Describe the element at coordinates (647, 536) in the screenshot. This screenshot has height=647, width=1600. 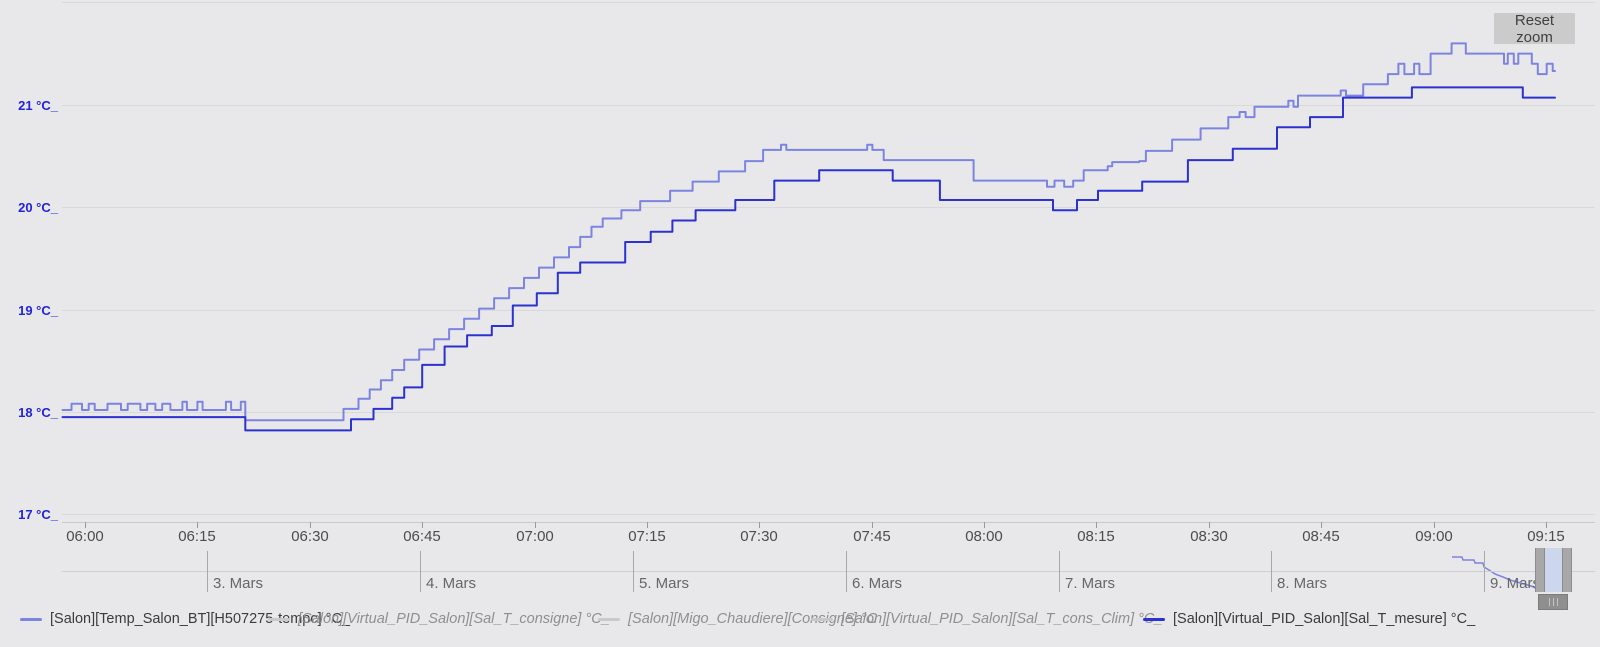
I see `x-axis-label-07:15: 07:15` at that location.